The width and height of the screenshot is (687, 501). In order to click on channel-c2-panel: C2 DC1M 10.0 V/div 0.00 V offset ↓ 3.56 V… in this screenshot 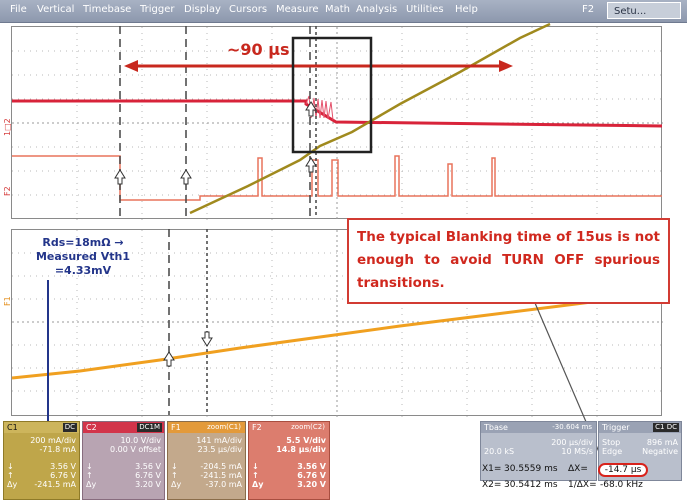, I will do `click(123, 460)`.